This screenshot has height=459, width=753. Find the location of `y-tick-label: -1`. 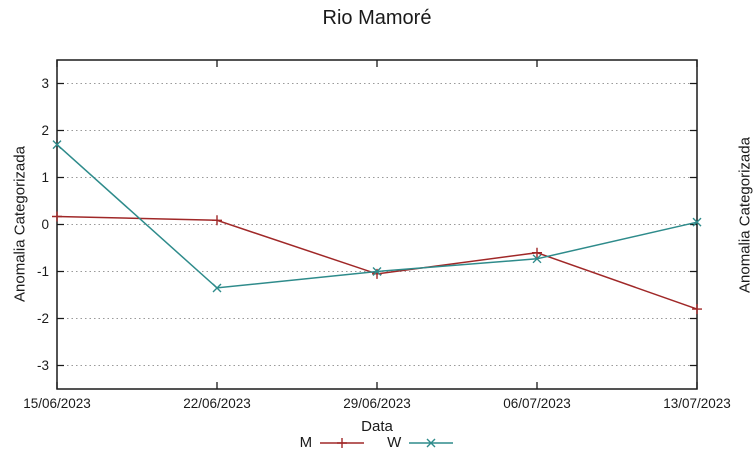

y-tick-label: -1 is located at coordinates (43, 271).